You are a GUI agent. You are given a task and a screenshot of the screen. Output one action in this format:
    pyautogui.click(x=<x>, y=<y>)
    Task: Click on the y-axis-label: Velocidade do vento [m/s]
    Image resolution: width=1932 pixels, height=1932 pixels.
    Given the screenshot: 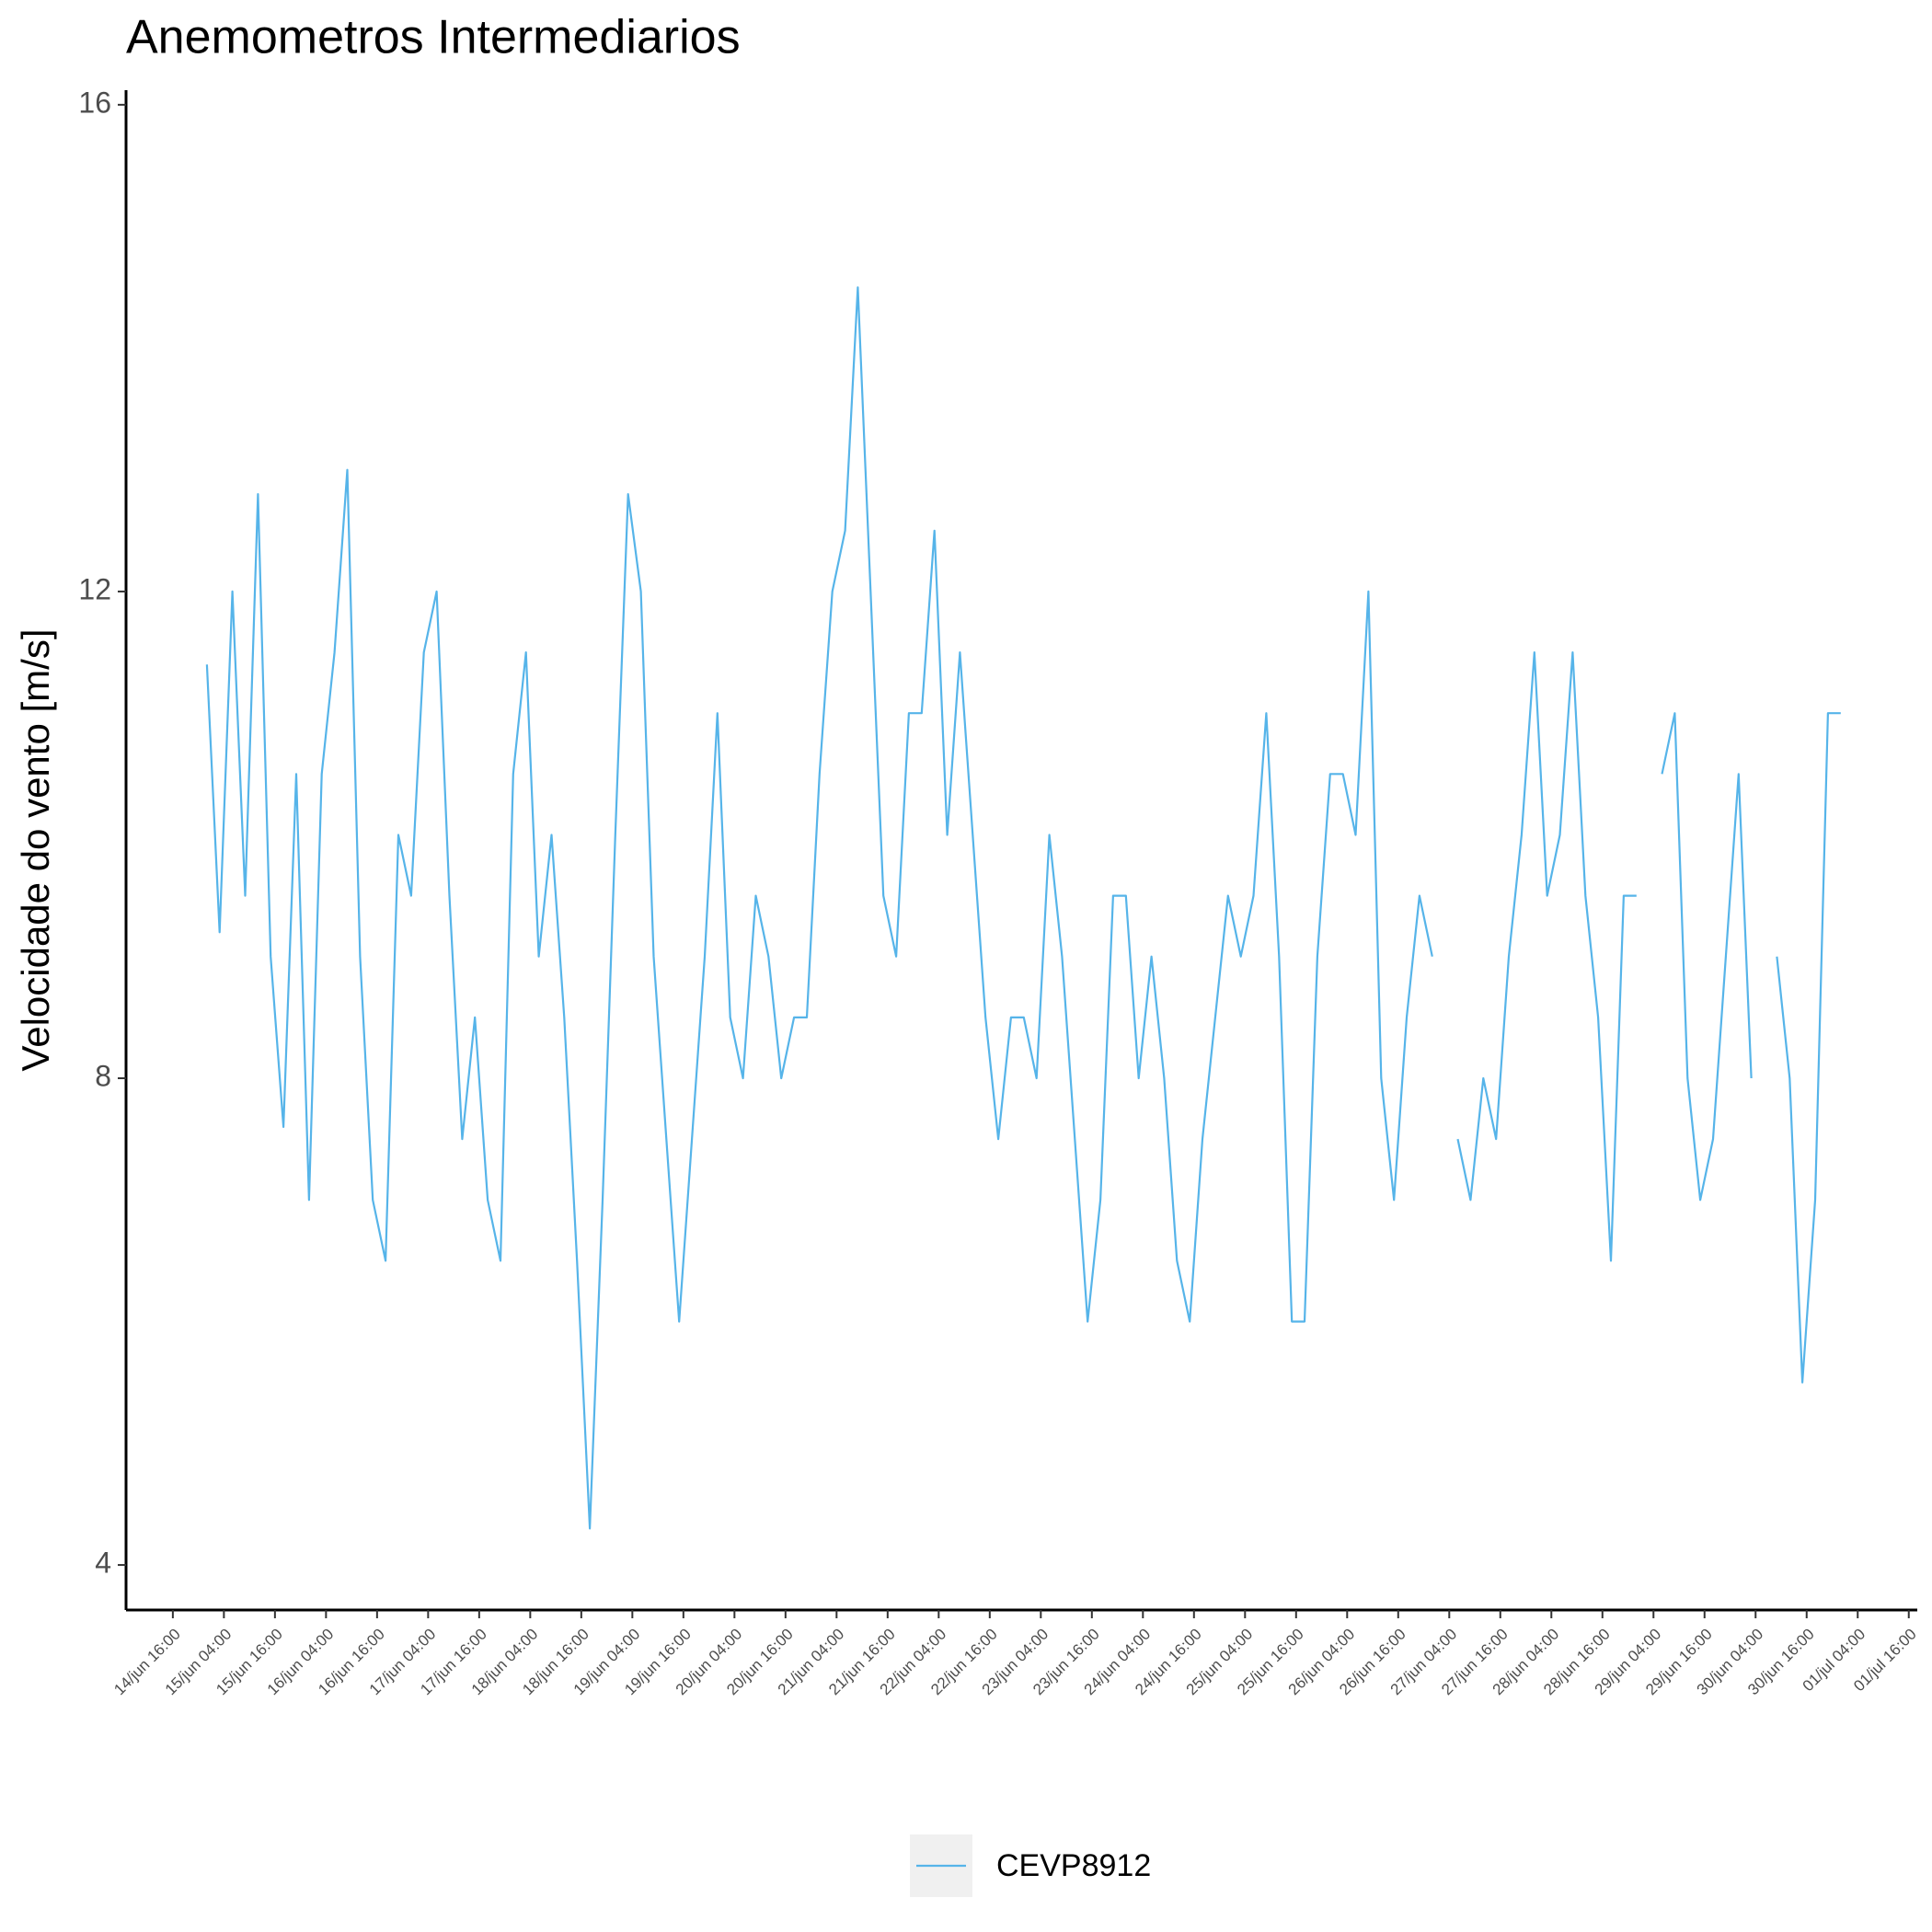 What is the action you would take?
    pyautogui.click(x=35, y=850)
    